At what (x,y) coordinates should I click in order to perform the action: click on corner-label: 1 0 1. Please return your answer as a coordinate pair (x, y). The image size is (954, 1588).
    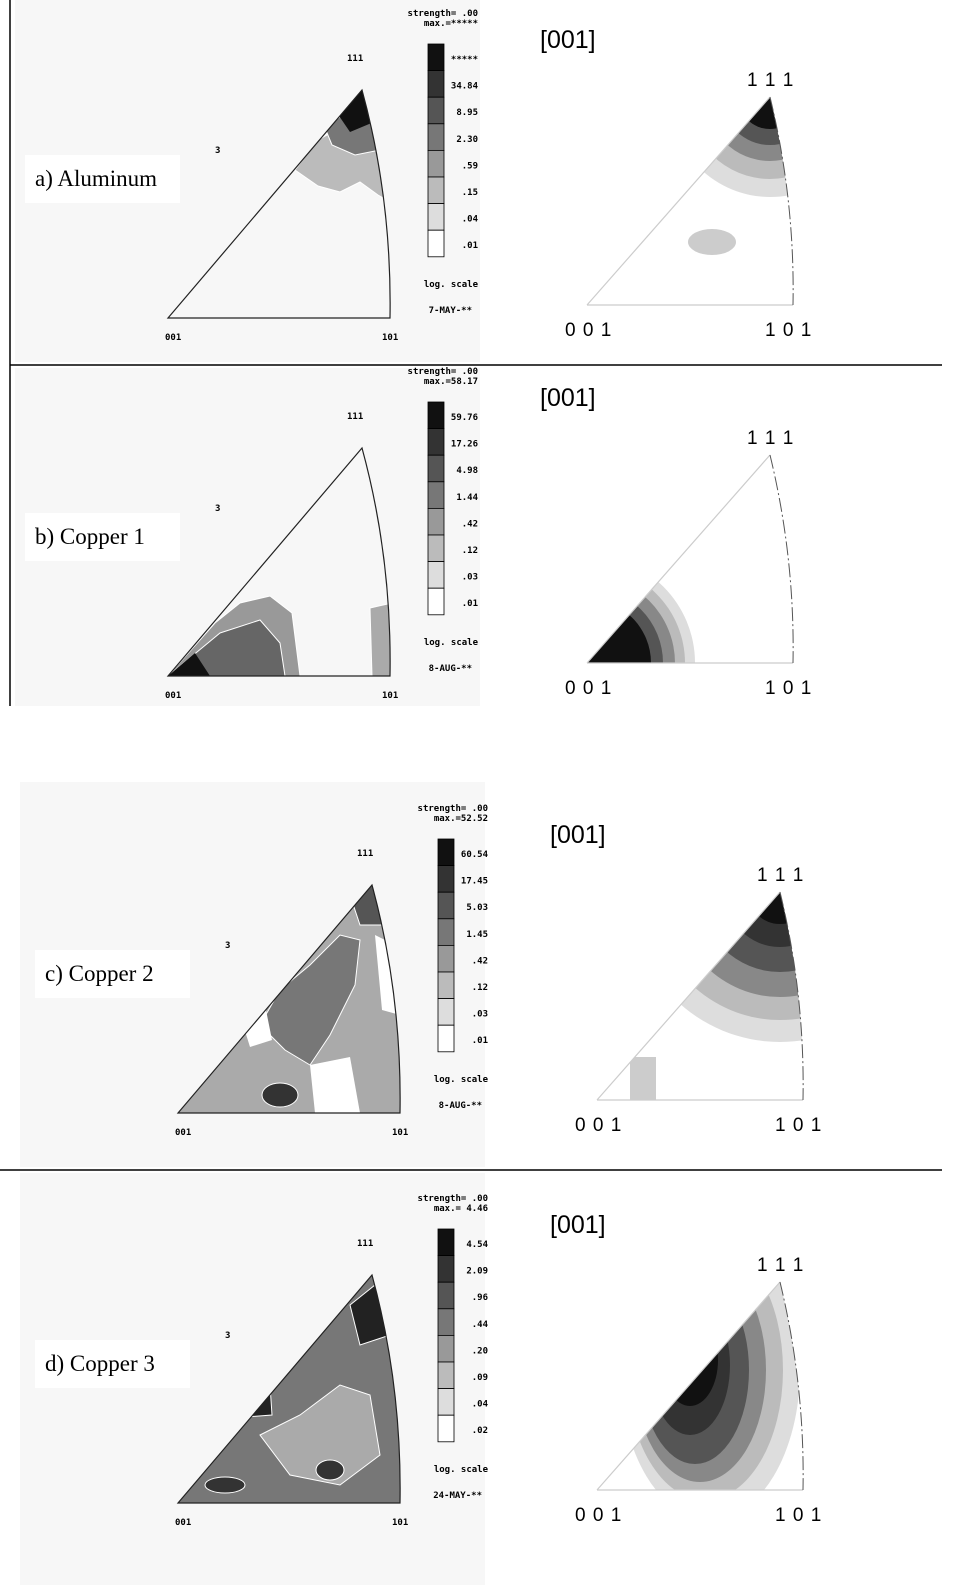
    Looking at the image, I should click on (788, 688).